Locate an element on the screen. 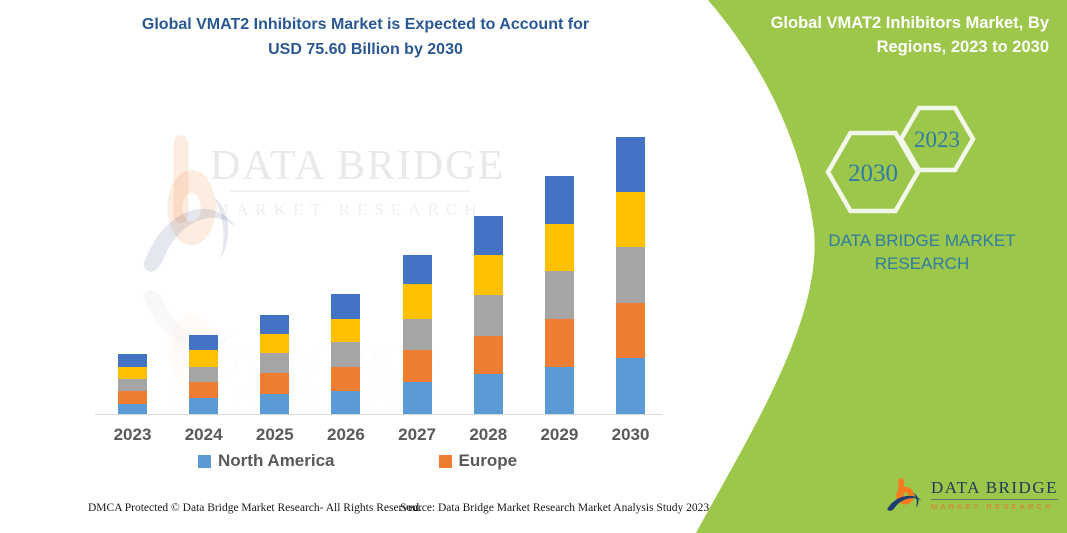 Image resolution: width=1067 pixels, height=533 pixels. hexagon-2023-label: 2023 is located at coordinates (937, 139).